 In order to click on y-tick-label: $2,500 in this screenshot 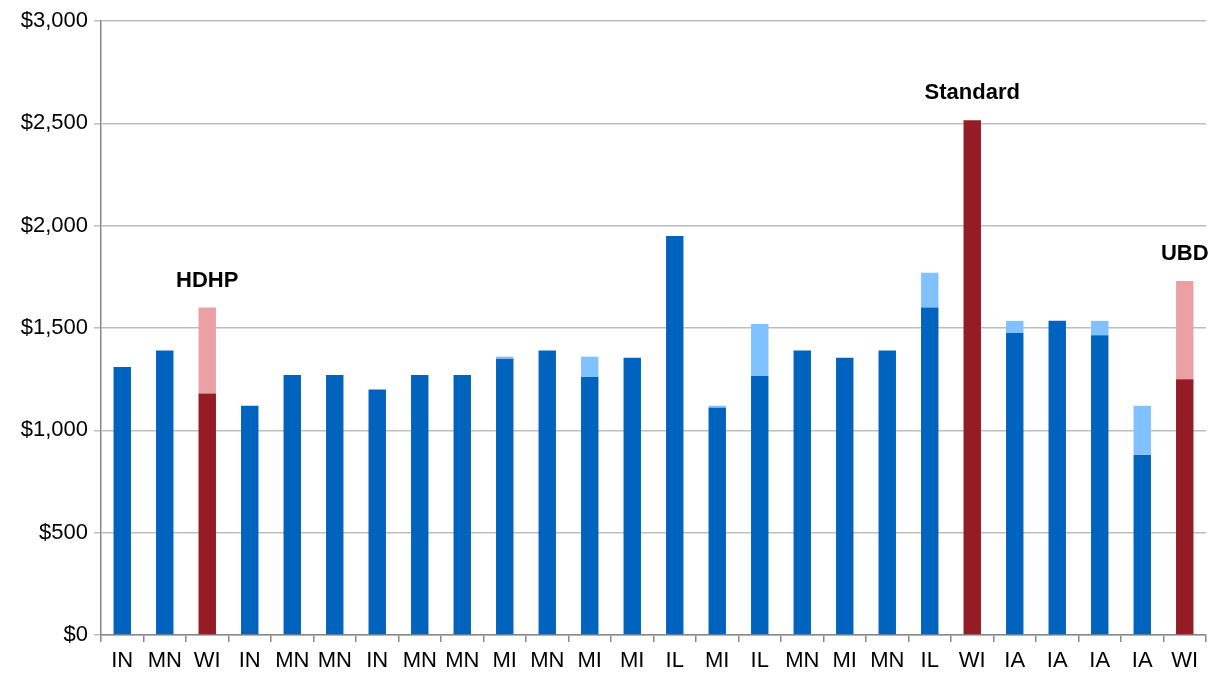, I will do `click(54, 122)`.